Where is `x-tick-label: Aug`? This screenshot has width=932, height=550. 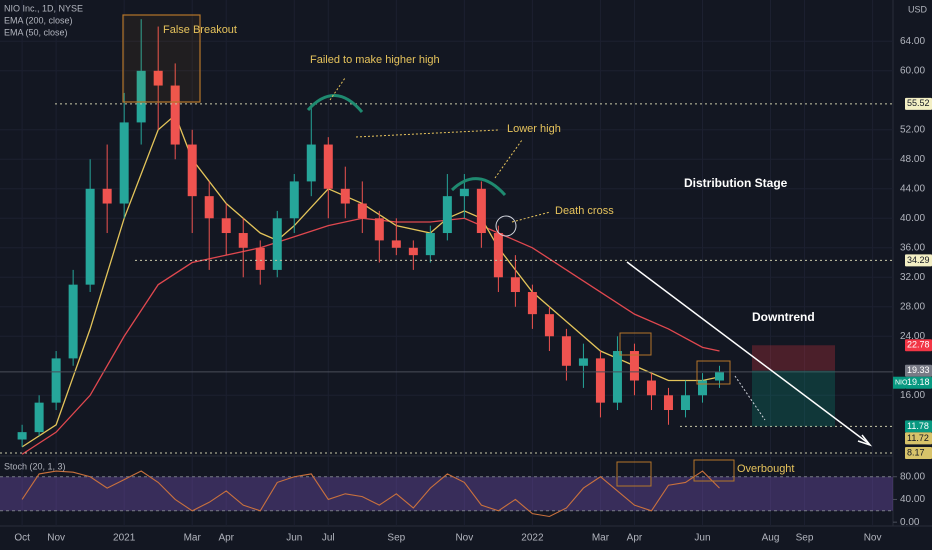 x-tick-label: Aug is located at coordinates (771, 538).